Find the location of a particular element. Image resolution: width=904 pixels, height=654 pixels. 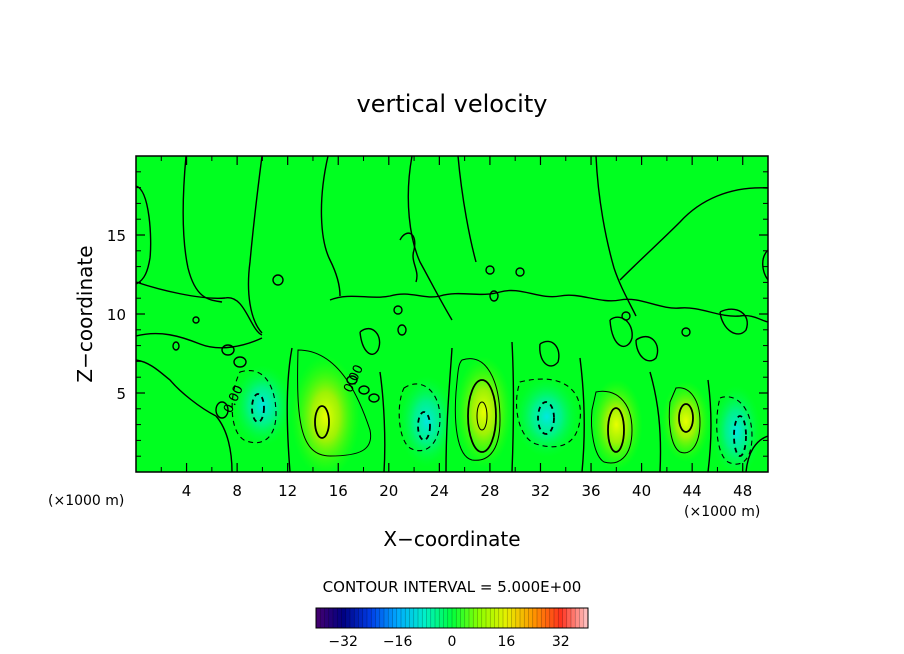

y-axis-label: Z−coordinate is located at coordinates (85, 313).